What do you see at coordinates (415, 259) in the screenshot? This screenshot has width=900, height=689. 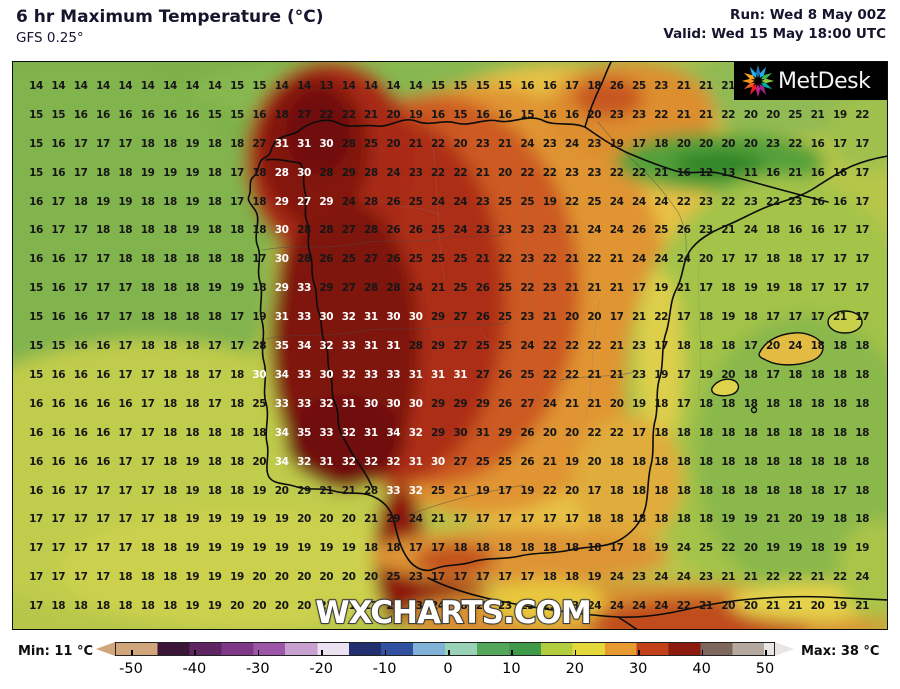 I see `temp-value: 25` at bounding box center [415, 259].